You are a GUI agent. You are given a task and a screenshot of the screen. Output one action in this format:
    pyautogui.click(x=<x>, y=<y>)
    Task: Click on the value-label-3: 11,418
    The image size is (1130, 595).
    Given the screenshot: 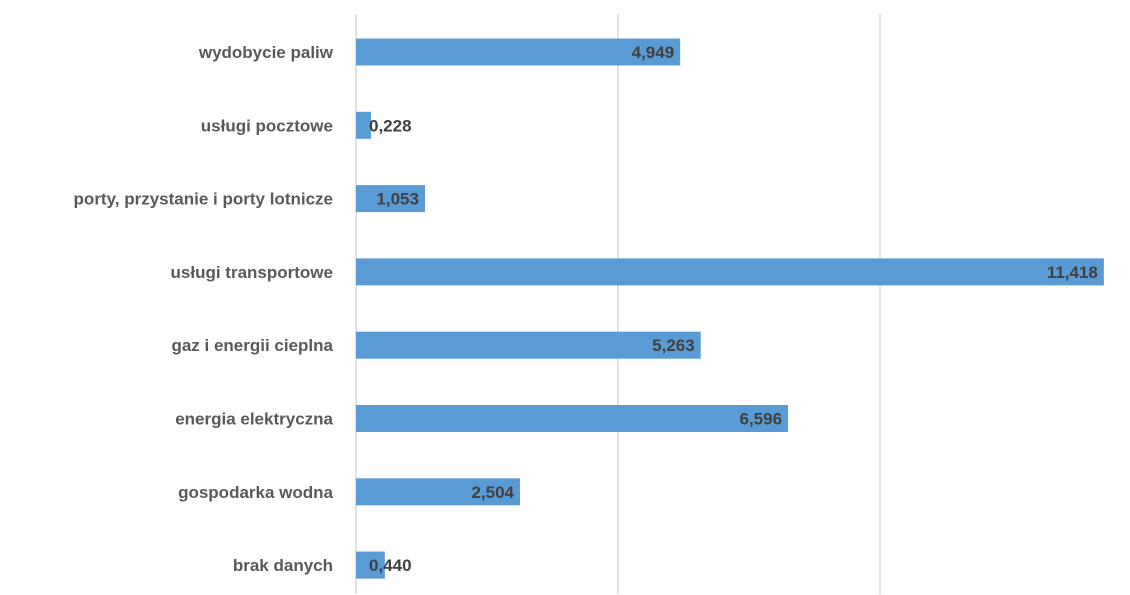 What is the action you would take?
    pyautogui.click(x=1072, y=272)
    